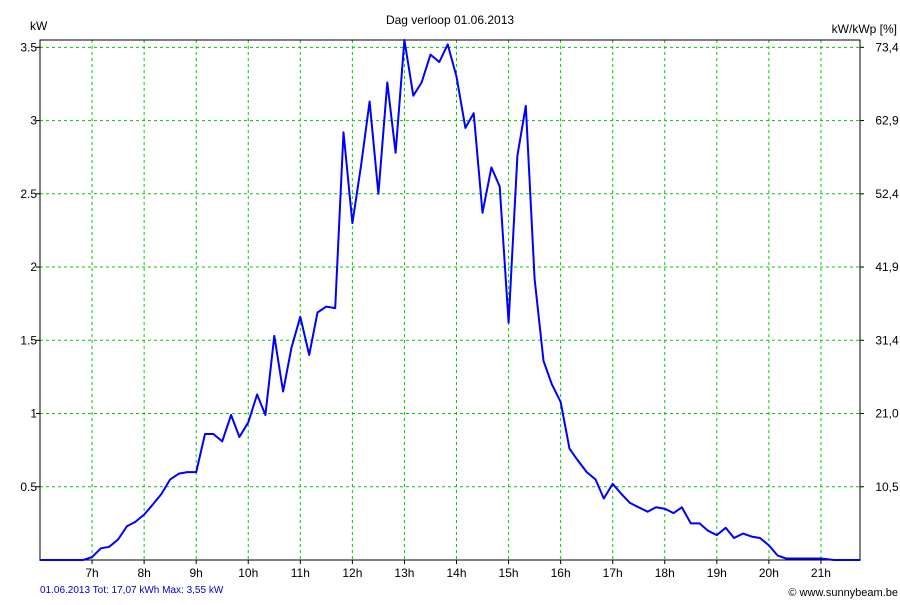  Describe the element at coordinates (28, 487) in the screenshot. I see `y-tick-label-left: 0.5` at that location.